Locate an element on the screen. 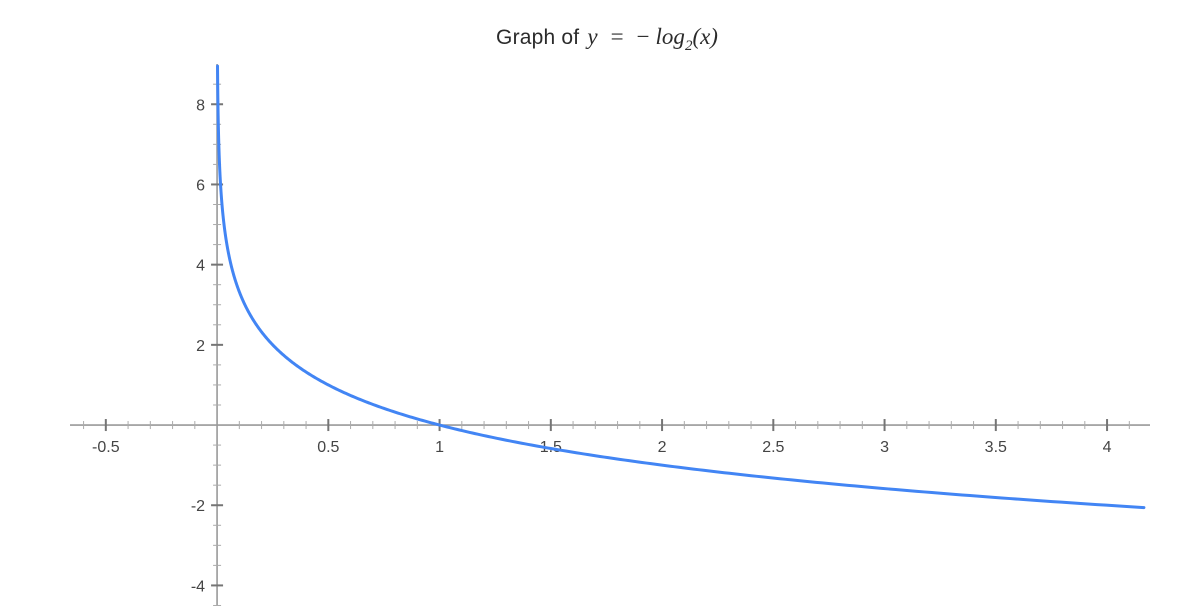  x-tick-label: 3 is located at coordinates (884, 447).